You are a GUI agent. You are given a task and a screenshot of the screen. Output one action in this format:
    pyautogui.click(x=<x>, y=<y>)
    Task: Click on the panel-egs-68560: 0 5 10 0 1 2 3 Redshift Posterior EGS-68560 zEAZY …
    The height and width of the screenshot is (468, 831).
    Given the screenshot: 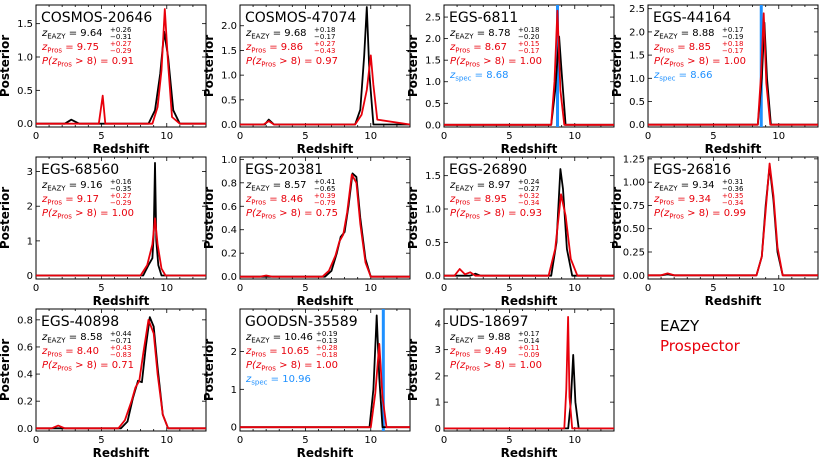 What is the action you would take?
    pyautogui.click(x=103, y=232)
    